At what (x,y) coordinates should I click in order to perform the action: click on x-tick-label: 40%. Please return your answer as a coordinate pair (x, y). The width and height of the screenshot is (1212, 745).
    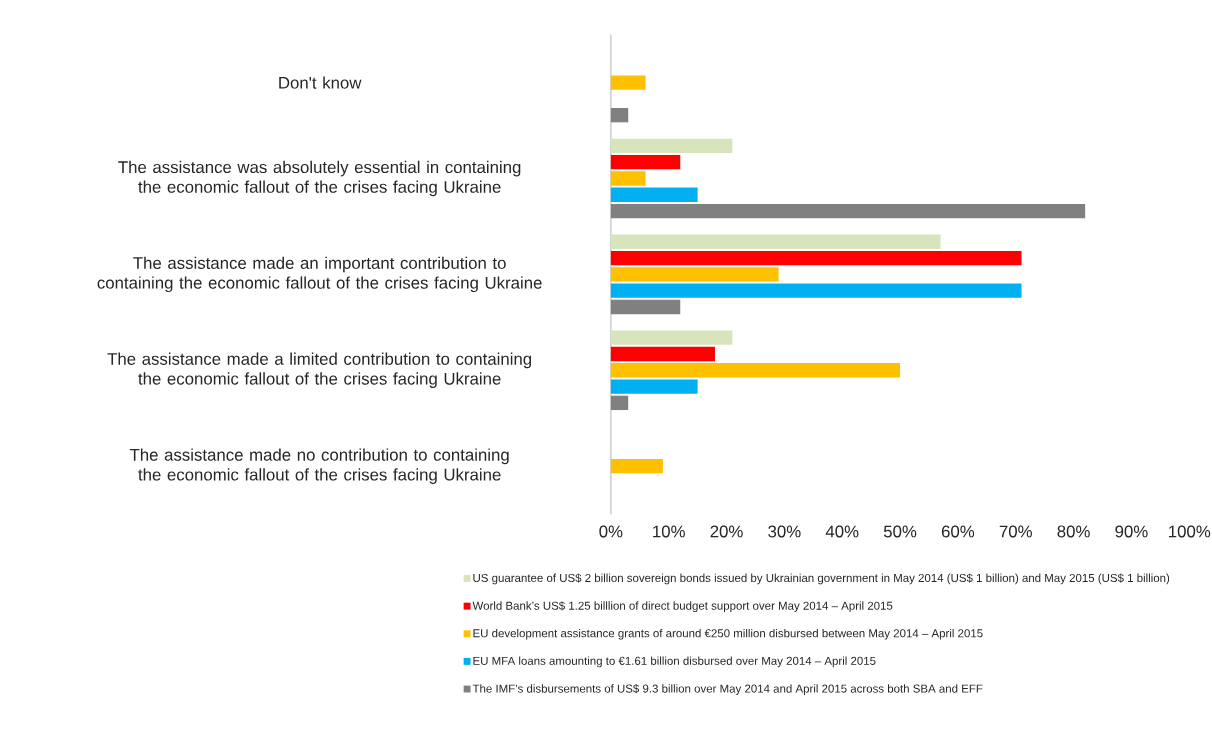
    Looking at the image, I should click on (842, 531).